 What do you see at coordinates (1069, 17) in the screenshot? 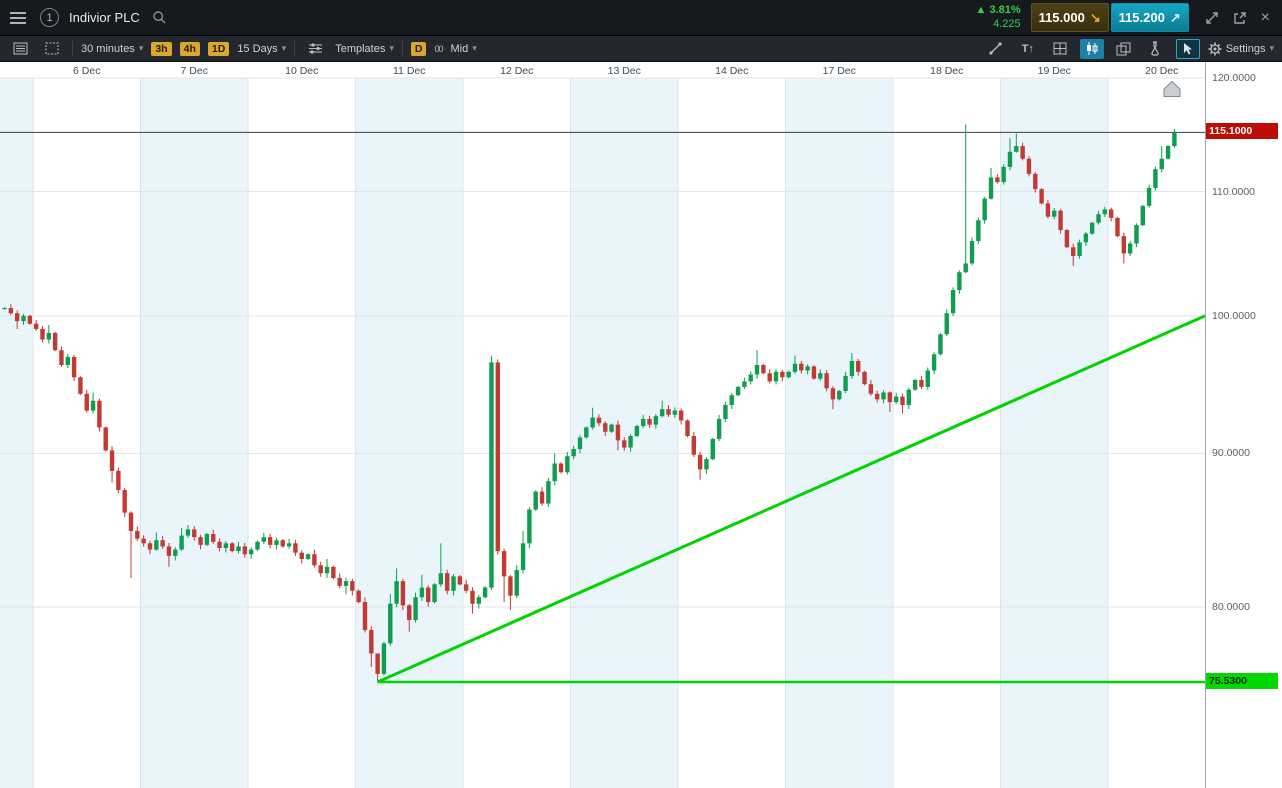
I see `sell-button: 115.000 ↘` at bounding box center [1069, 17].